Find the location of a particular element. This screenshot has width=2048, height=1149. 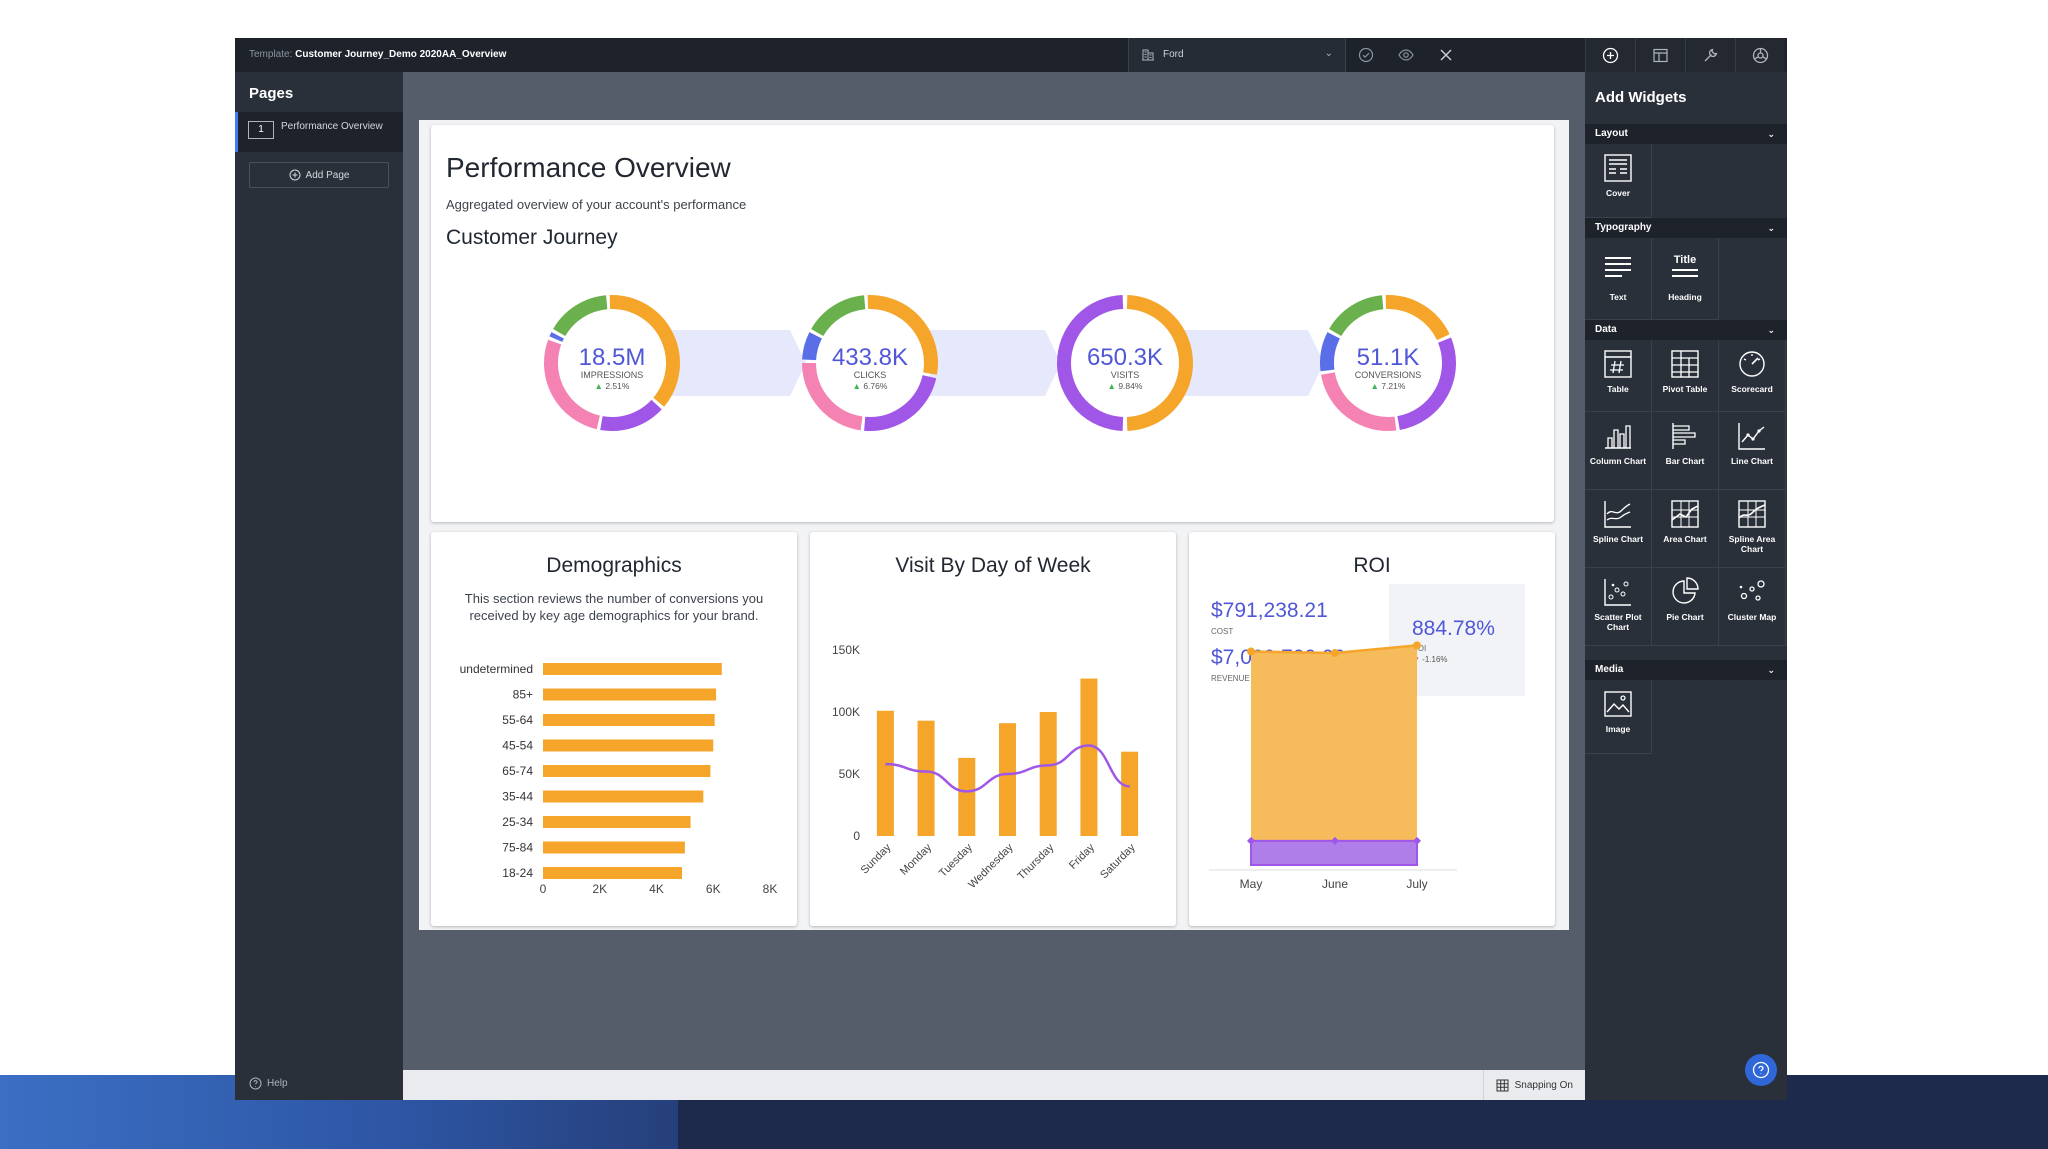

building-icon is located at coordinates (1148, 55).